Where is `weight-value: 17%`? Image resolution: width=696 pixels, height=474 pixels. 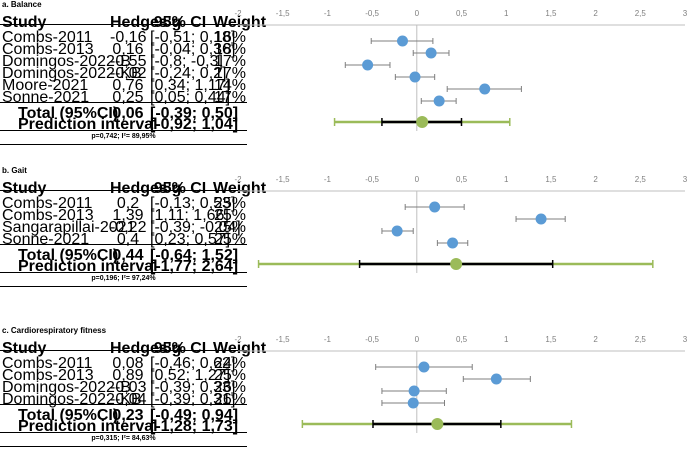
weight-value: 17% is located at coordinates (230, 97).